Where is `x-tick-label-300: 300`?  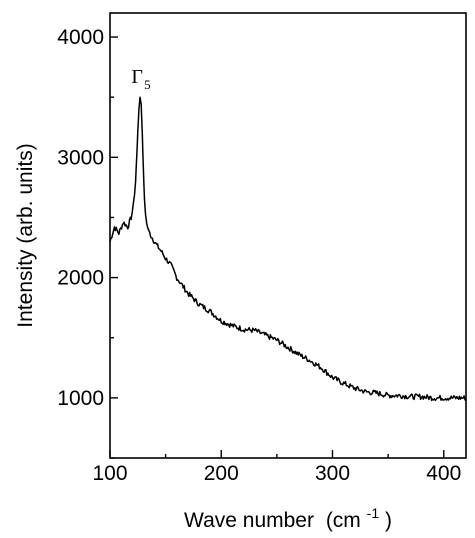
x-tick-label-300: 300 is located at coordinates (332, 473).